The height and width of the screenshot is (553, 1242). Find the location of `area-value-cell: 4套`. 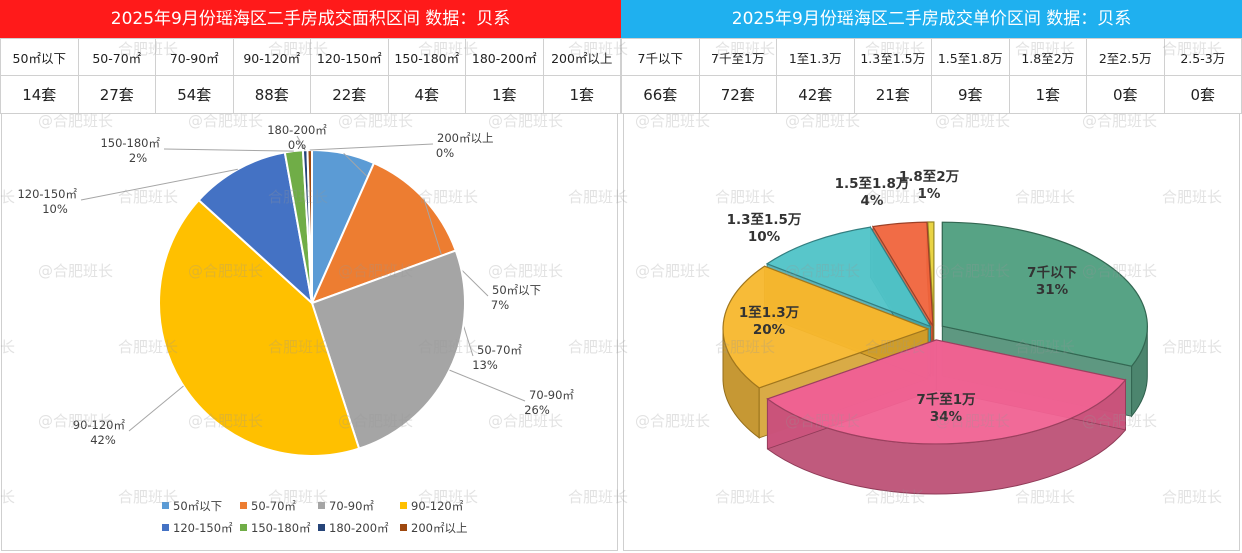

area-value-cell: 4套 is located at coordinates (426, 94).